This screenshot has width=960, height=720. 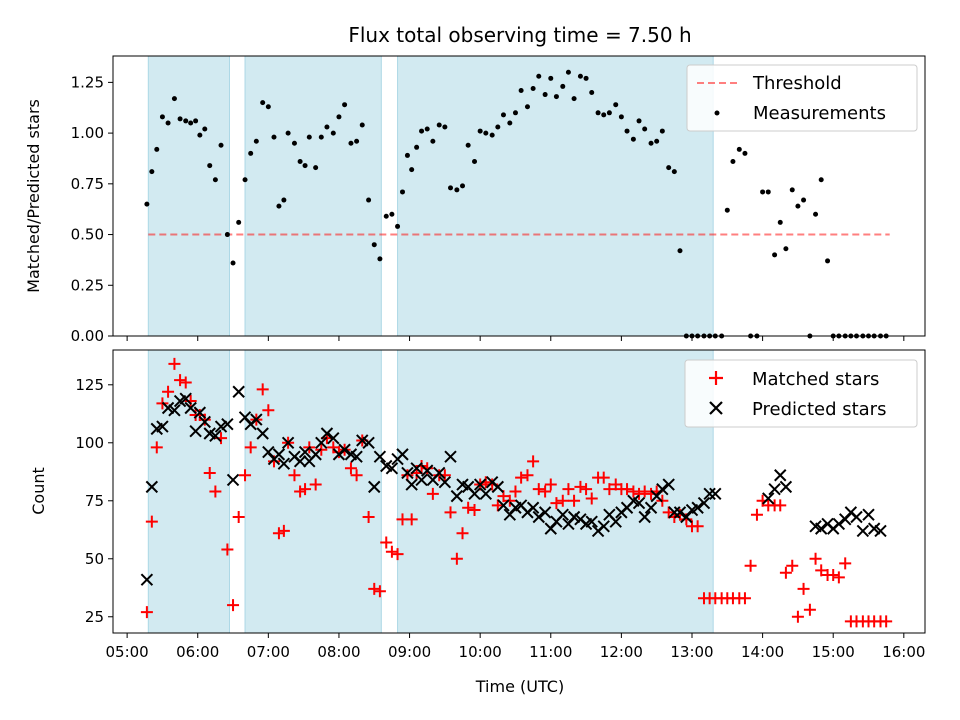 What do you see at coordinates (797, 83) in the screenshot?
I see `legend-threshold-label: Threshold` at bounding box center [797, 83].